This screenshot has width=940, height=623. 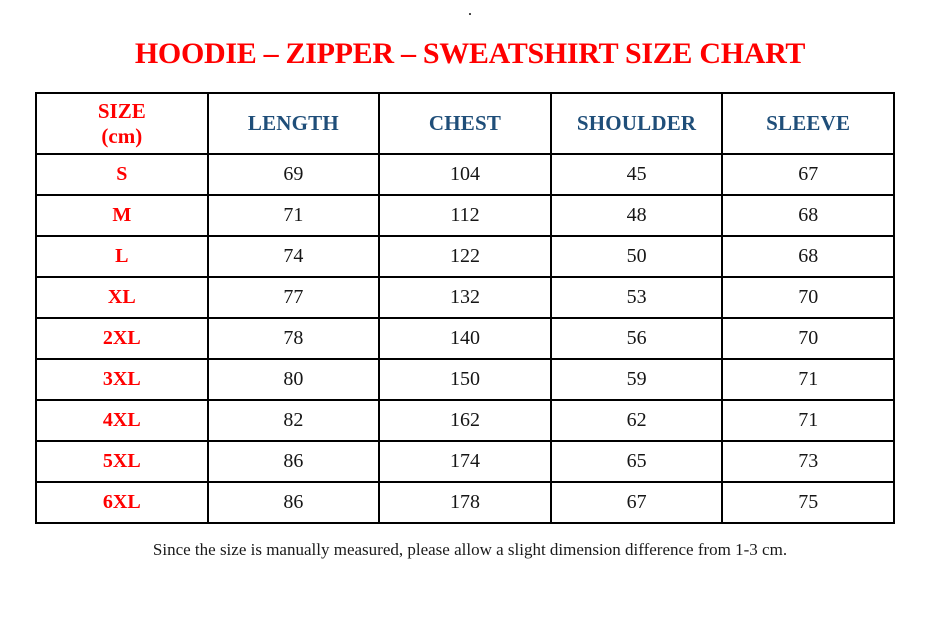 What do you see at coordinates (470, 53) in the screenshot?
I see `page-title: HOODIE – ZIPPER – SWEATSHIRT SIZE CHART` at bounding box center [470, 53].